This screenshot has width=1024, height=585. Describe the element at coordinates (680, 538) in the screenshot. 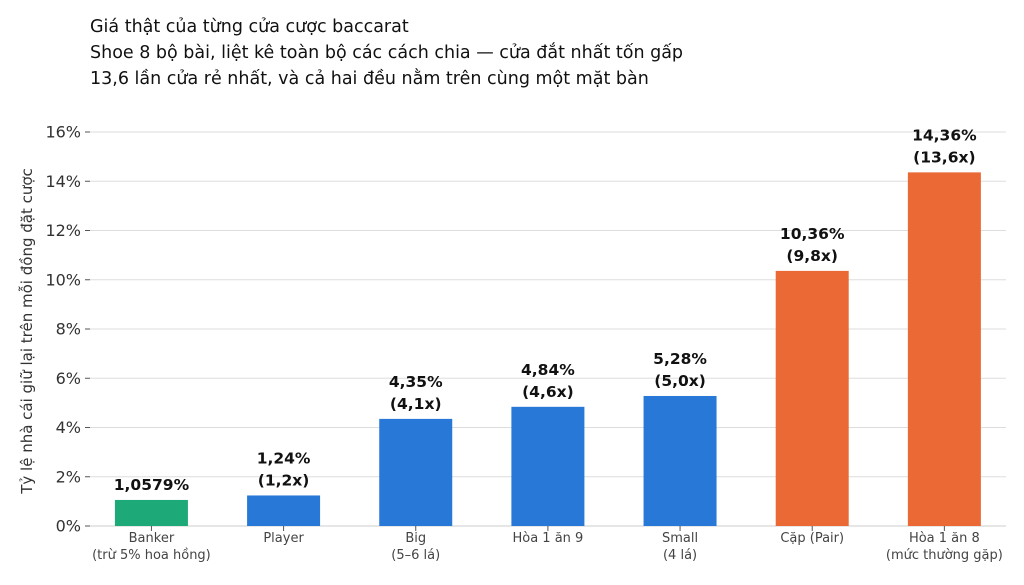

I see `x-tick-label: Small` at that location.